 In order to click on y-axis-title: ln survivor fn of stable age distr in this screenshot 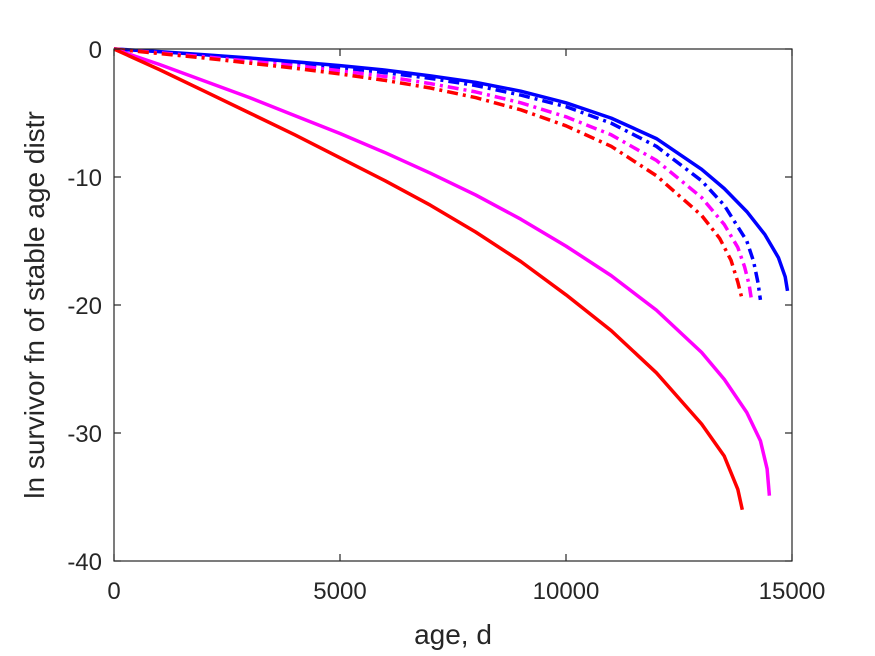, I will do `click(34, 305)`.